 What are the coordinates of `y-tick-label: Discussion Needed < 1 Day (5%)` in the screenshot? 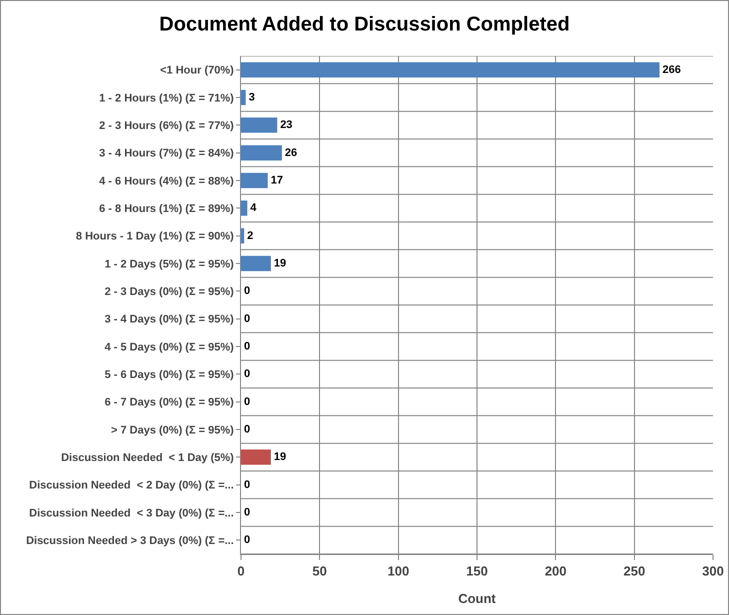 It's located at (147, 458).